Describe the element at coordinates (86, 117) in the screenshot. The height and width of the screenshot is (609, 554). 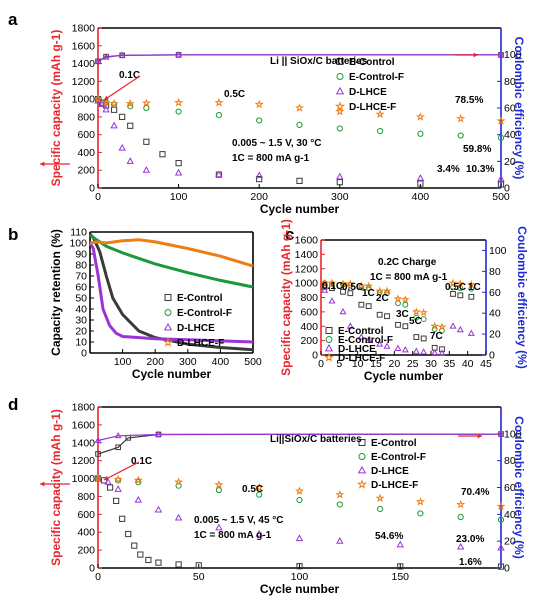
I see `y-tick-label: 800` at that location.